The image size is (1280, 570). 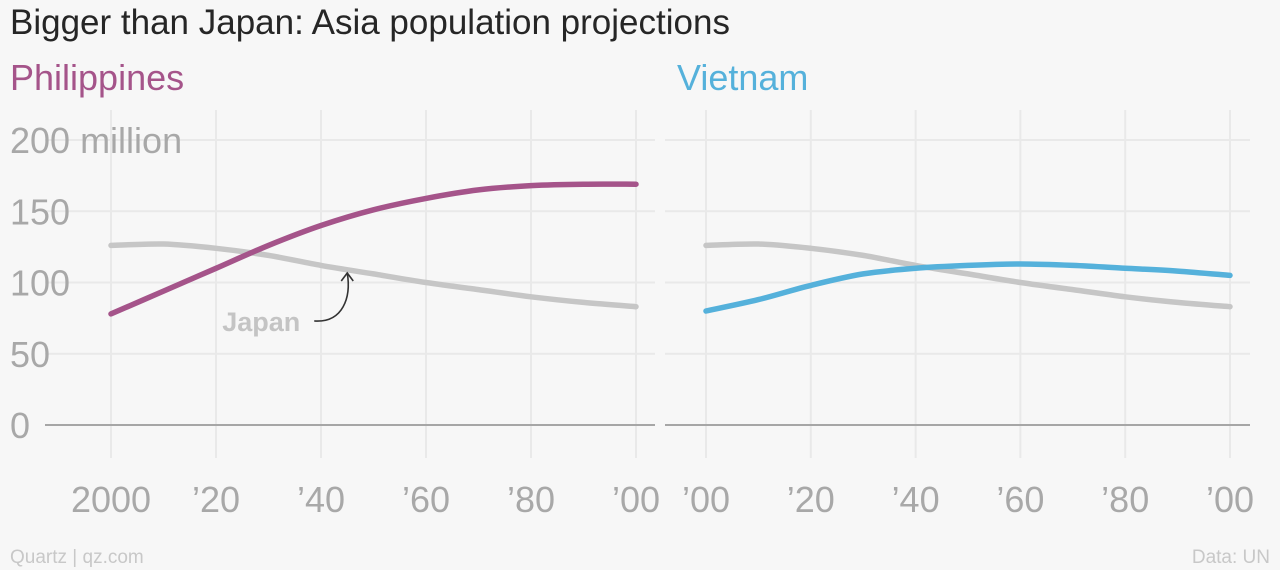 I want to click on y-tick-label-100: 100, so click(x=40, y=283).